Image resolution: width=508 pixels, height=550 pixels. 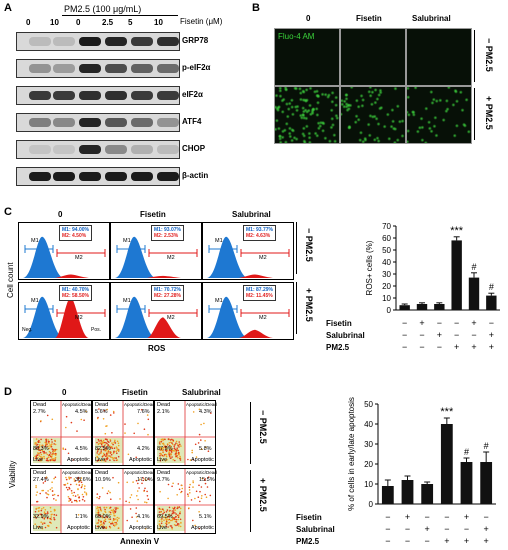 I want to click on d-col-0: 0, so click(x=64, y=392).